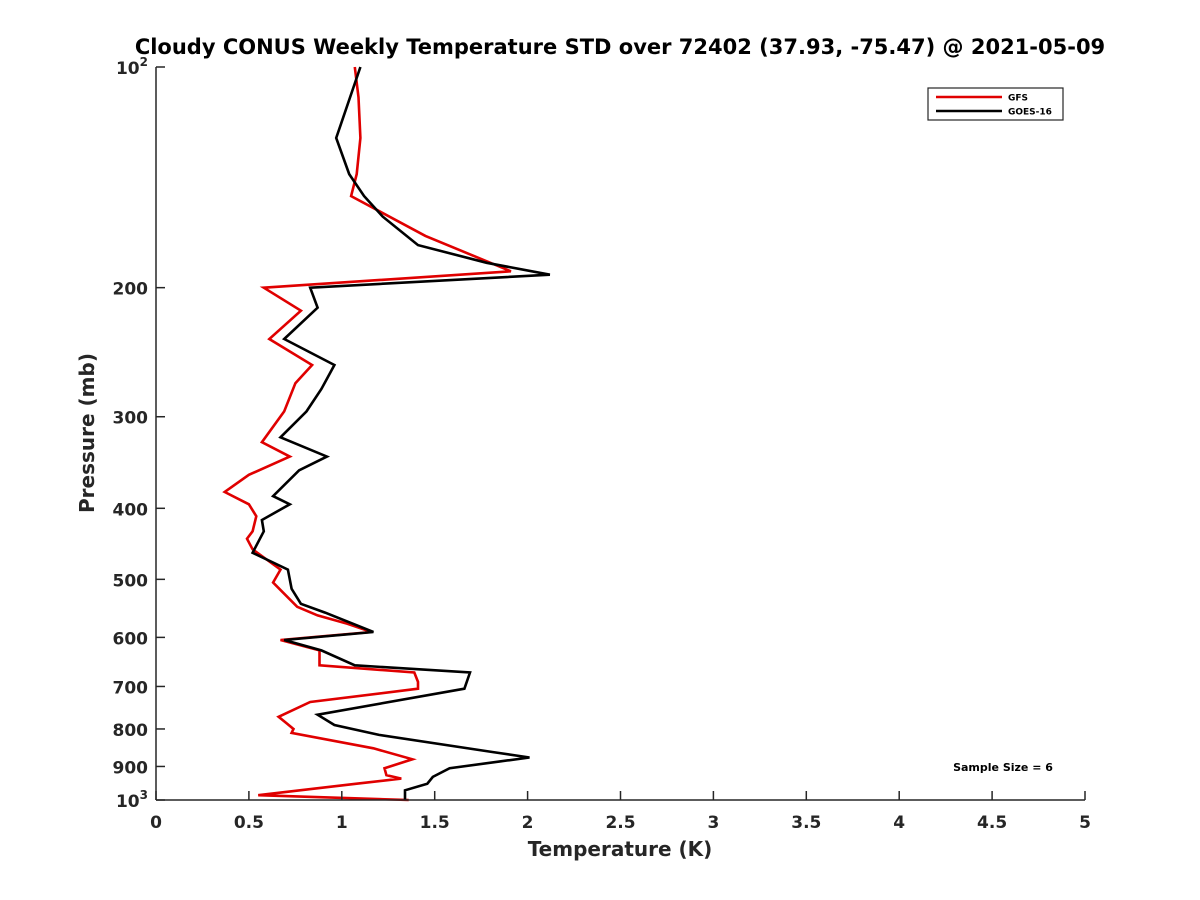 The image size is (1200, 900). I want to click on y-tick-label: 200, so click(131, 290).